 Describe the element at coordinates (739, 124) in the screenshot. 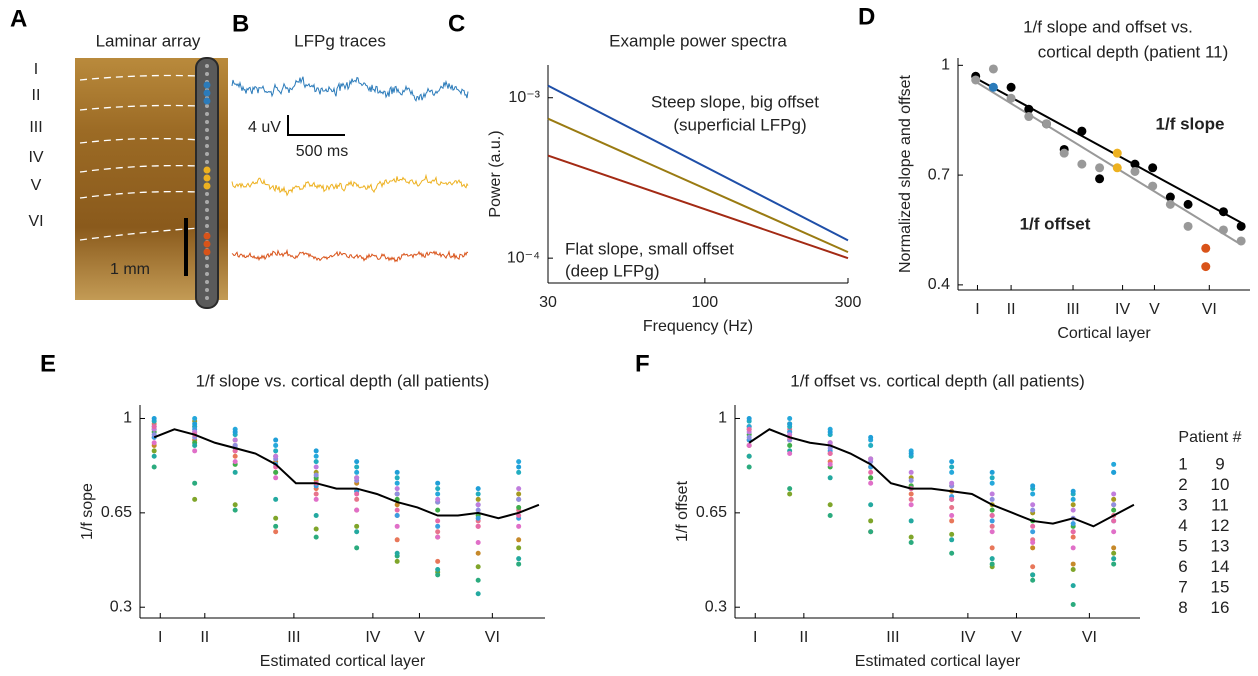

I see `annotation: (superficial LFPg)` at that location.